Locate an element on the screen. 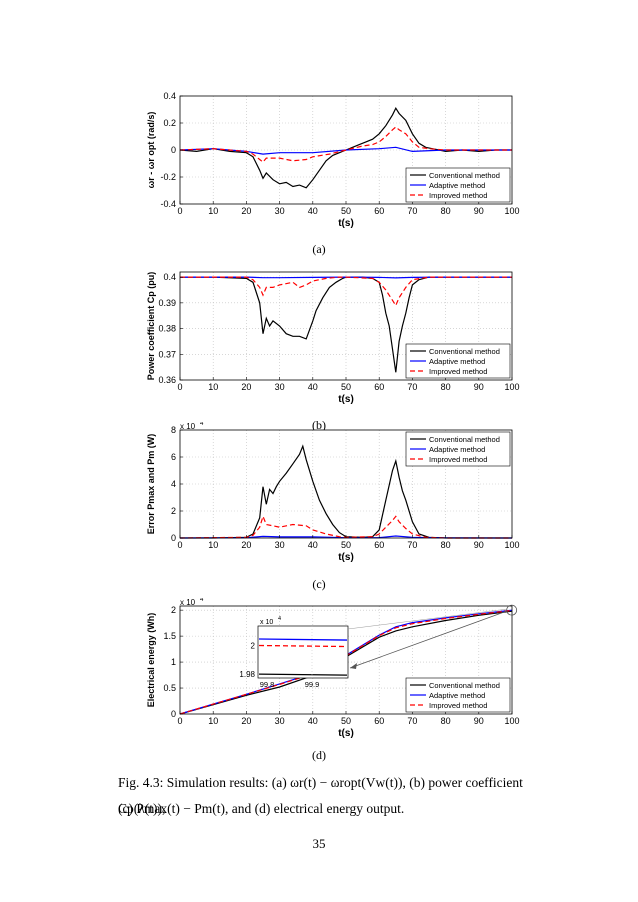  y-axis-label: Power coefficient Cp (pu) is located at coordinates (151, 326).